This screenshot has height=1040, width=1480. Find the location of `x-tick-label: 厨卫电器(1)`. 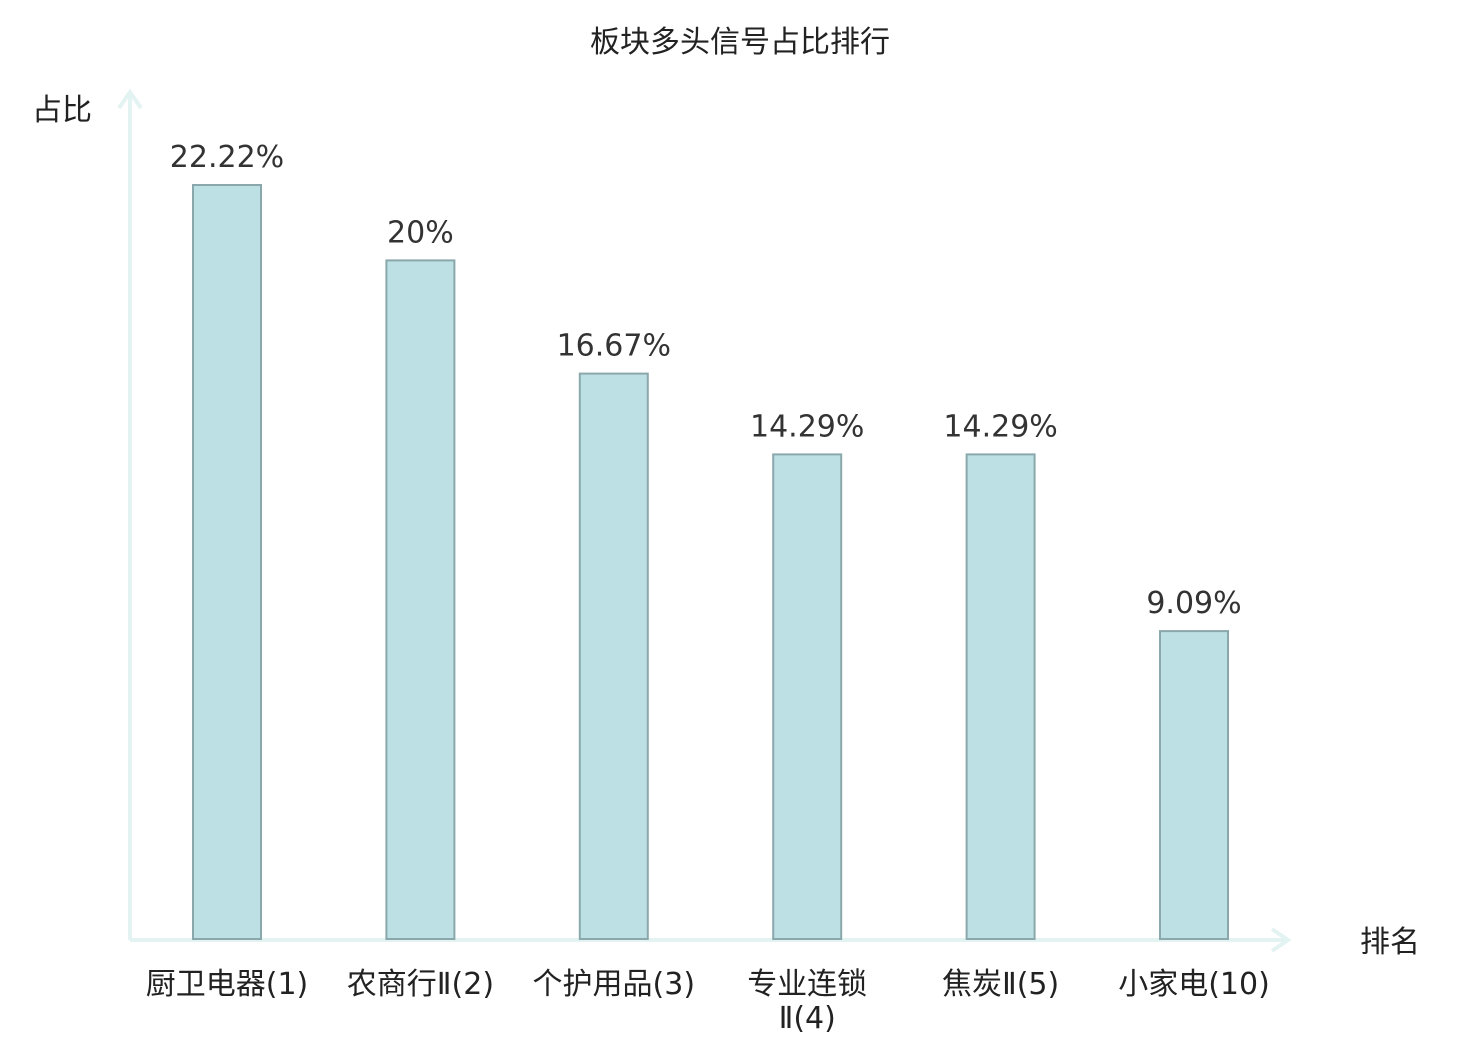

x-tick-label: 厨卫电器(1) is located at coordinates (227, 984).